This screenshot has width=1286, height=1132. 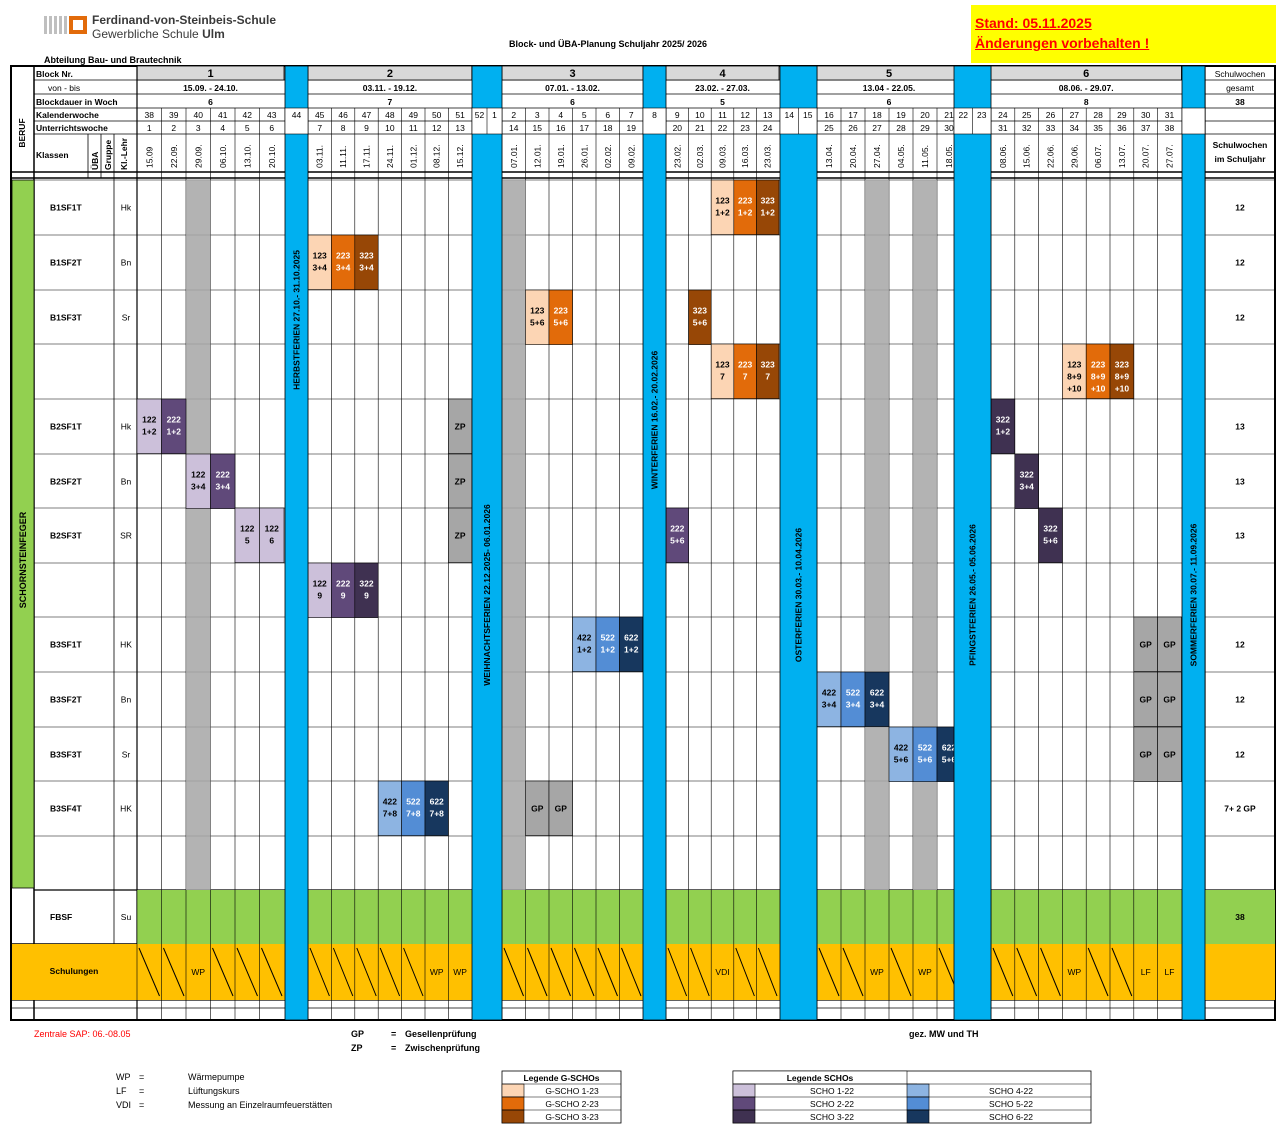 What do you see at coordinates (655, 420) in the screenshot?
I see `ferien-label: WINTERFERIEN 16.02.- 20.02.2026` at bounding box center [655, 420].